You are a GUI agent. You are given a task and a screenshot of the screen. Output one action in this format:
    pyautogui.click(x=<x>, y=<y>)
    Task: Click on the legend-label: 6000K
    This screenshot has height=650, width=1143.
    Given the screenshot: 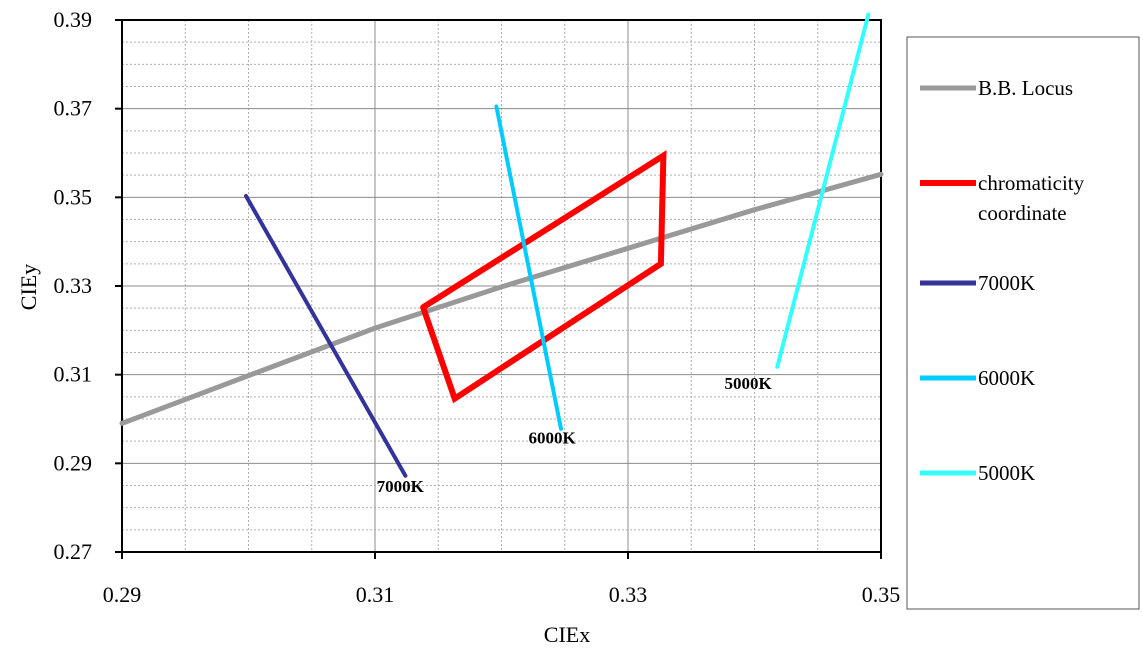 What is the action you would take?
    pyautogui.click(x=1006, y=378)
    